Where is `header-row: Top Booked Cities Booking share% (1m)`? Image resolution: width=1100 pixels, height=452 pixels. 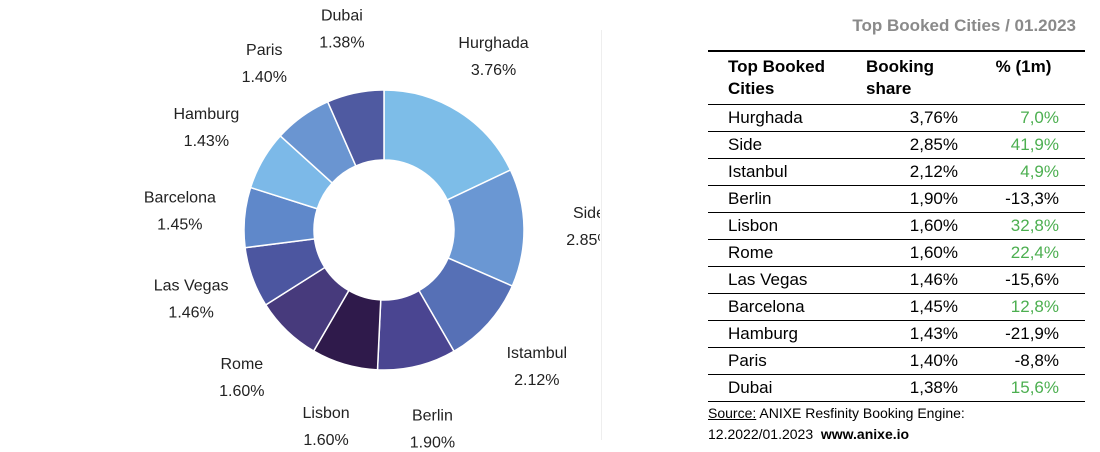 header-row: Top Booked Cities Booking share% (1m) is located at coordinates (896, 77).